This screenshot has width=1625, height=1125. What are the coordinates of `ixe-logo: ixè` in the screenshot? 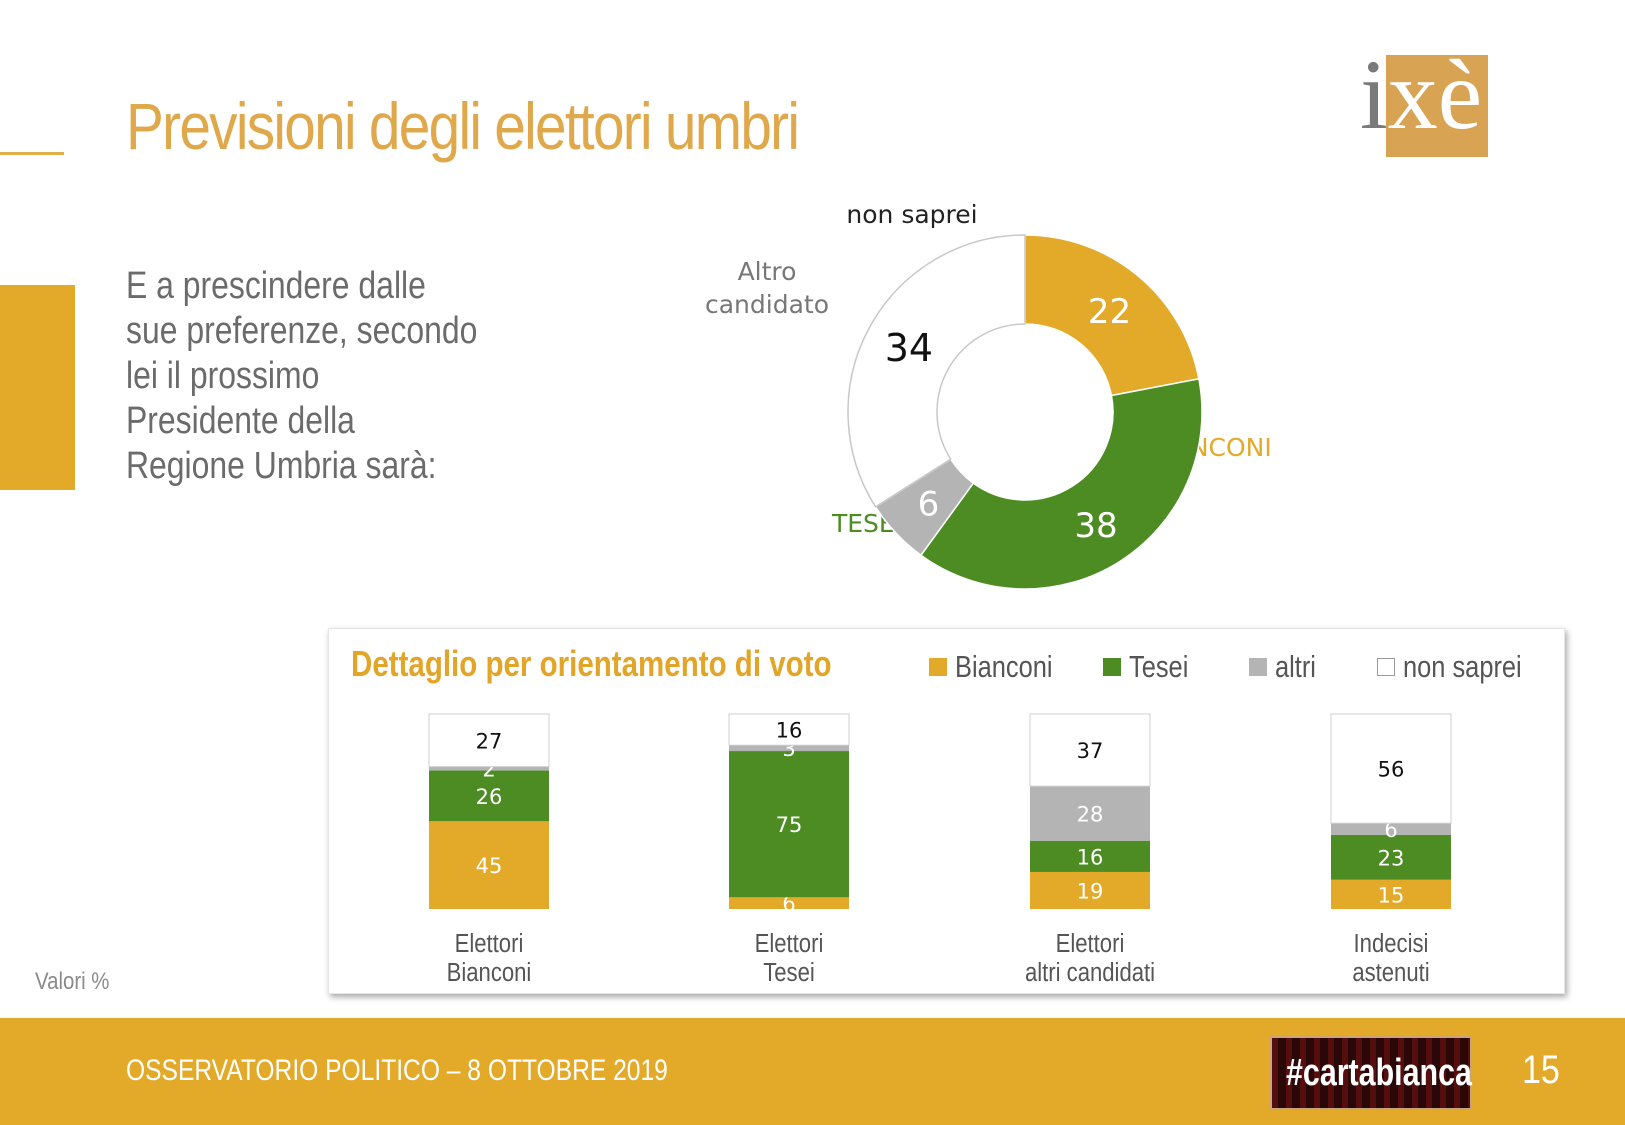 It's located at (1425, 102).